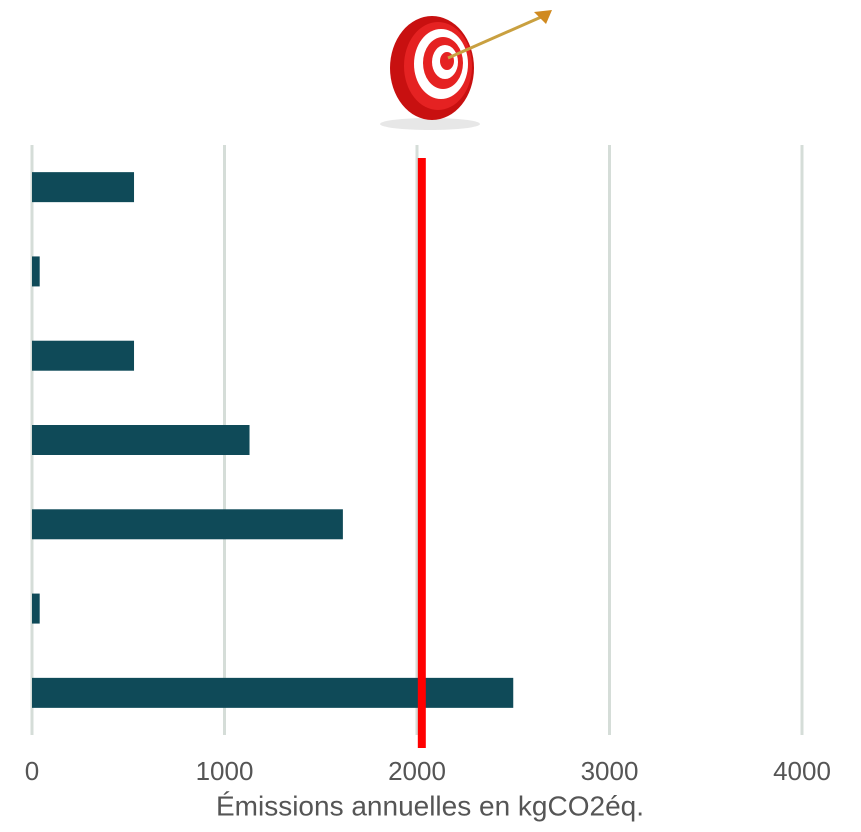 Image resolution: width=861 pixels, height=832 pixels. What do you see at coordinates (802, 771) in the screenshot?
I see `x-tick-label: 4000` at bounding box center [802, 771].